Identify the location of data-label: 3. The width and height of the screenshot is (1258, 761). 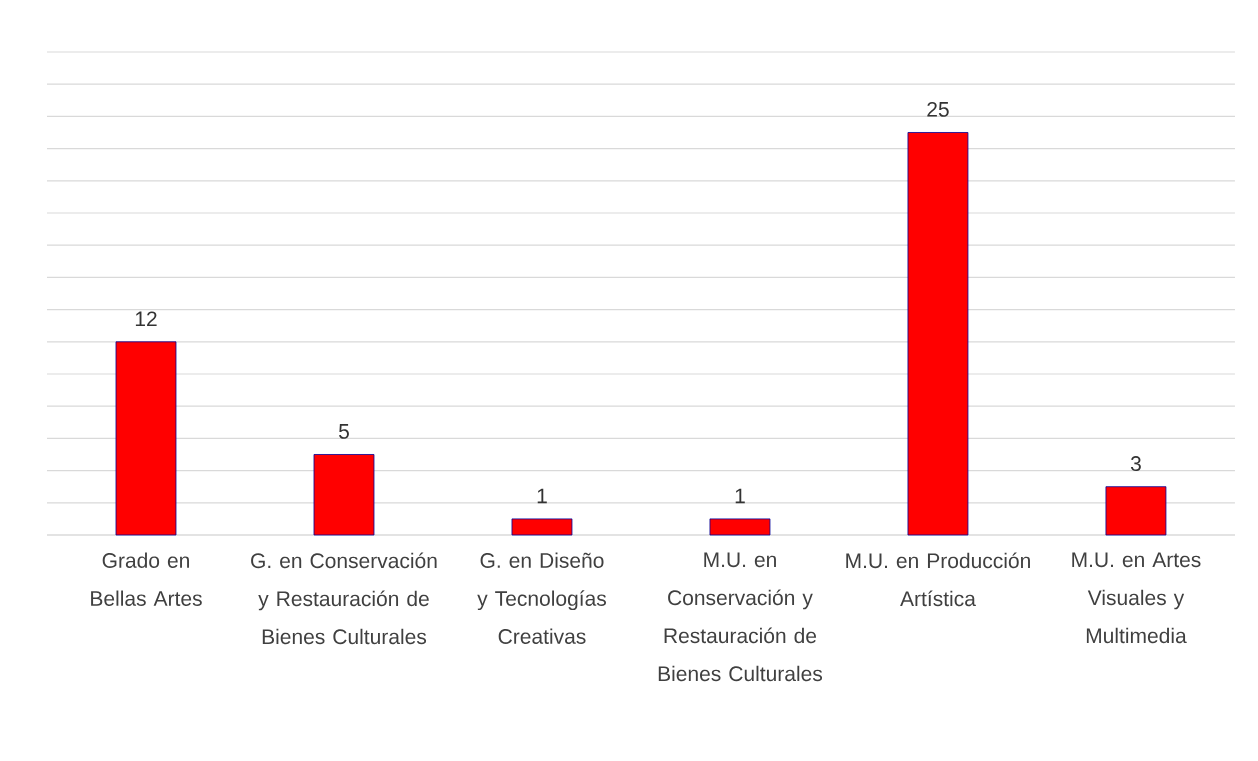
(1135, 463).